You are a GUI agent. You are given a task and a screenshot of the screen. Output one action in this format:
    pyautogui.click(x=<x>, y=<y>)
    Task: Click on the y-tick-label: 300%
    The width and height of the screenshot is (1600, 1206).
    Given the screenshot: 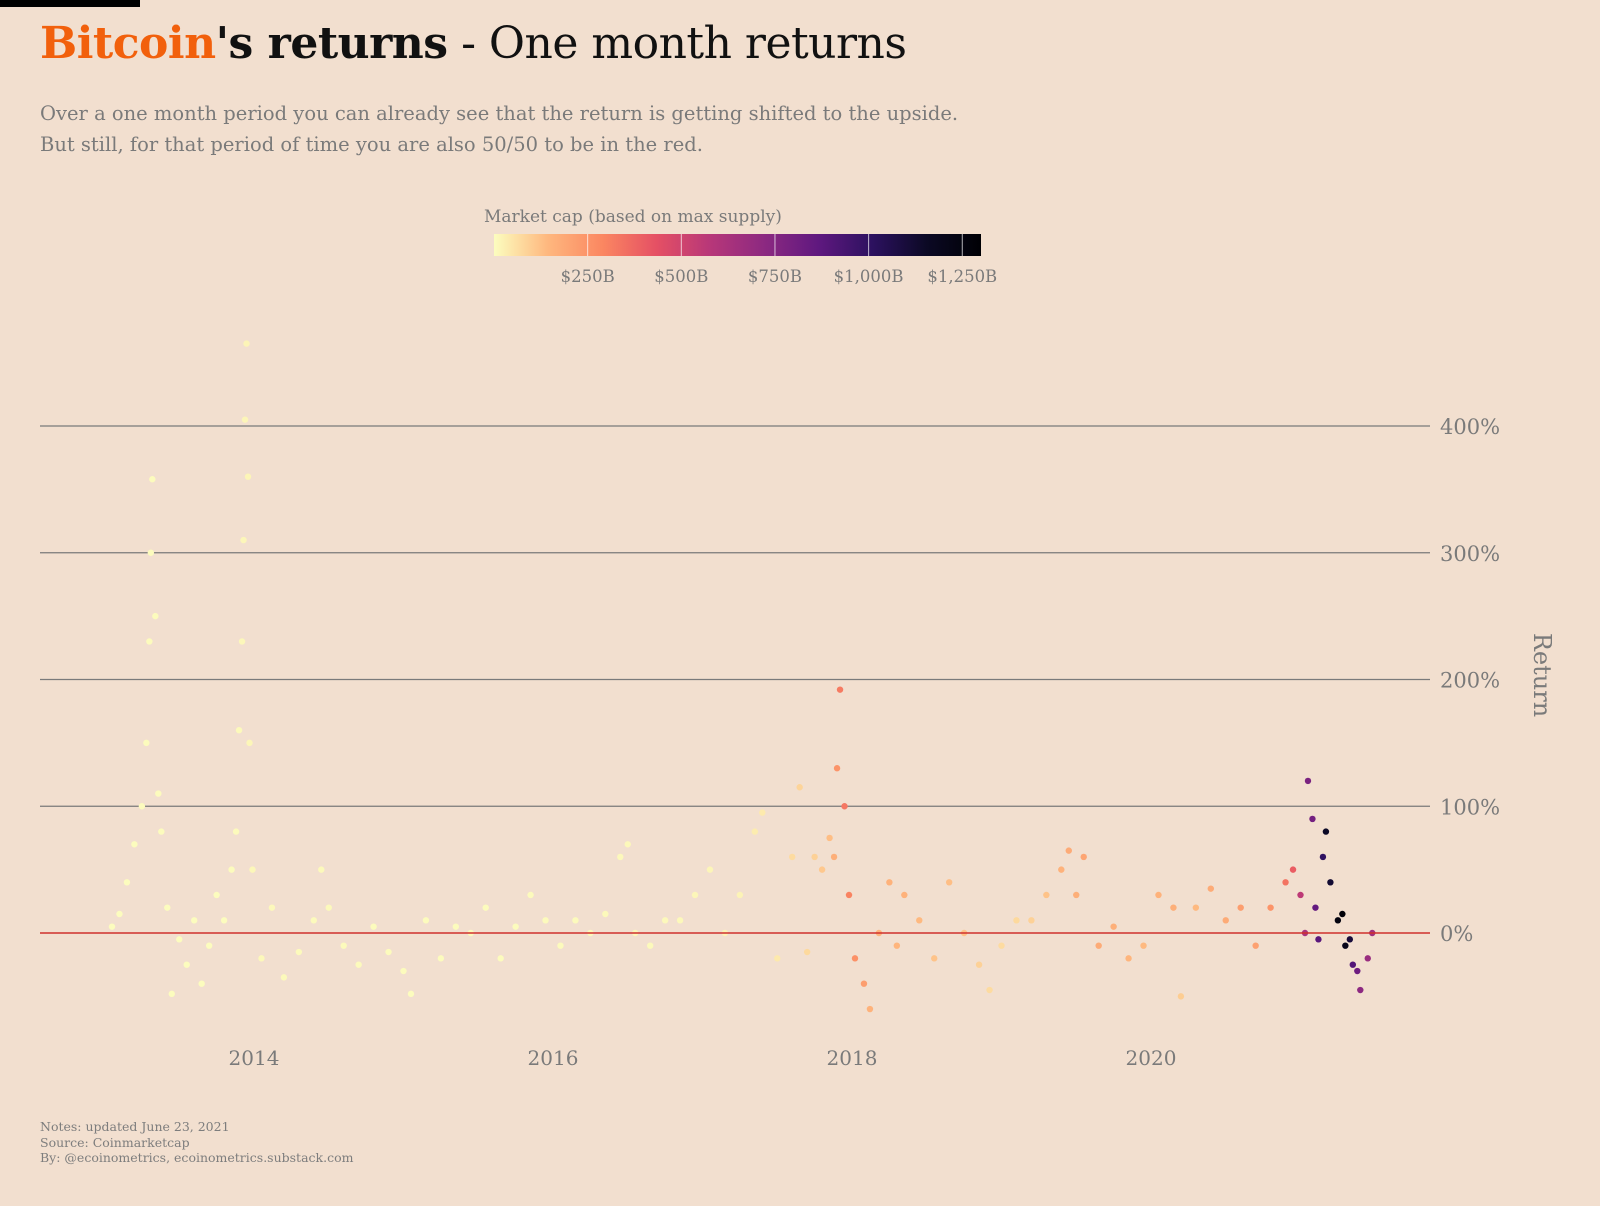 What is the action you would take?
    pyautogui.click(x=1470, y=554)
    